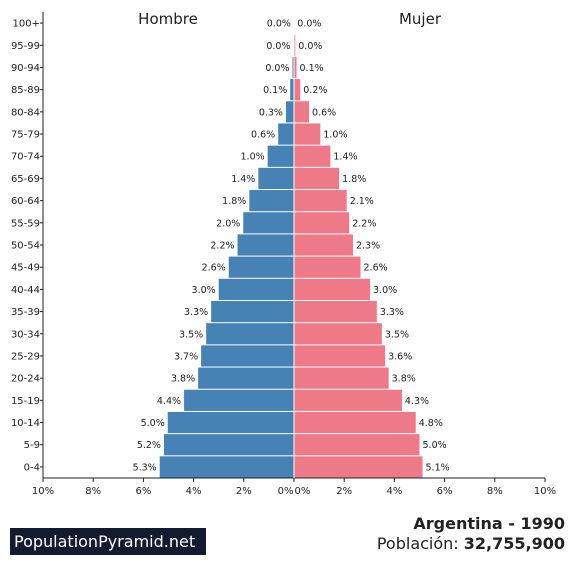 This screenshot has width=575, height=581. I want to click on age-group-label: 45-49, so click(25, 268).